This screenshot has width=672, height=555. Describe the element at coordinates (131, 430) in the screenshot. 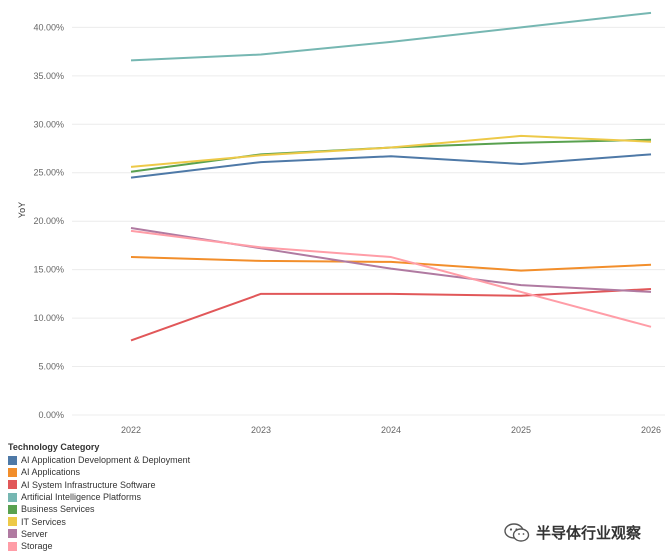

I see `x-tick-label: 2022` at that location.